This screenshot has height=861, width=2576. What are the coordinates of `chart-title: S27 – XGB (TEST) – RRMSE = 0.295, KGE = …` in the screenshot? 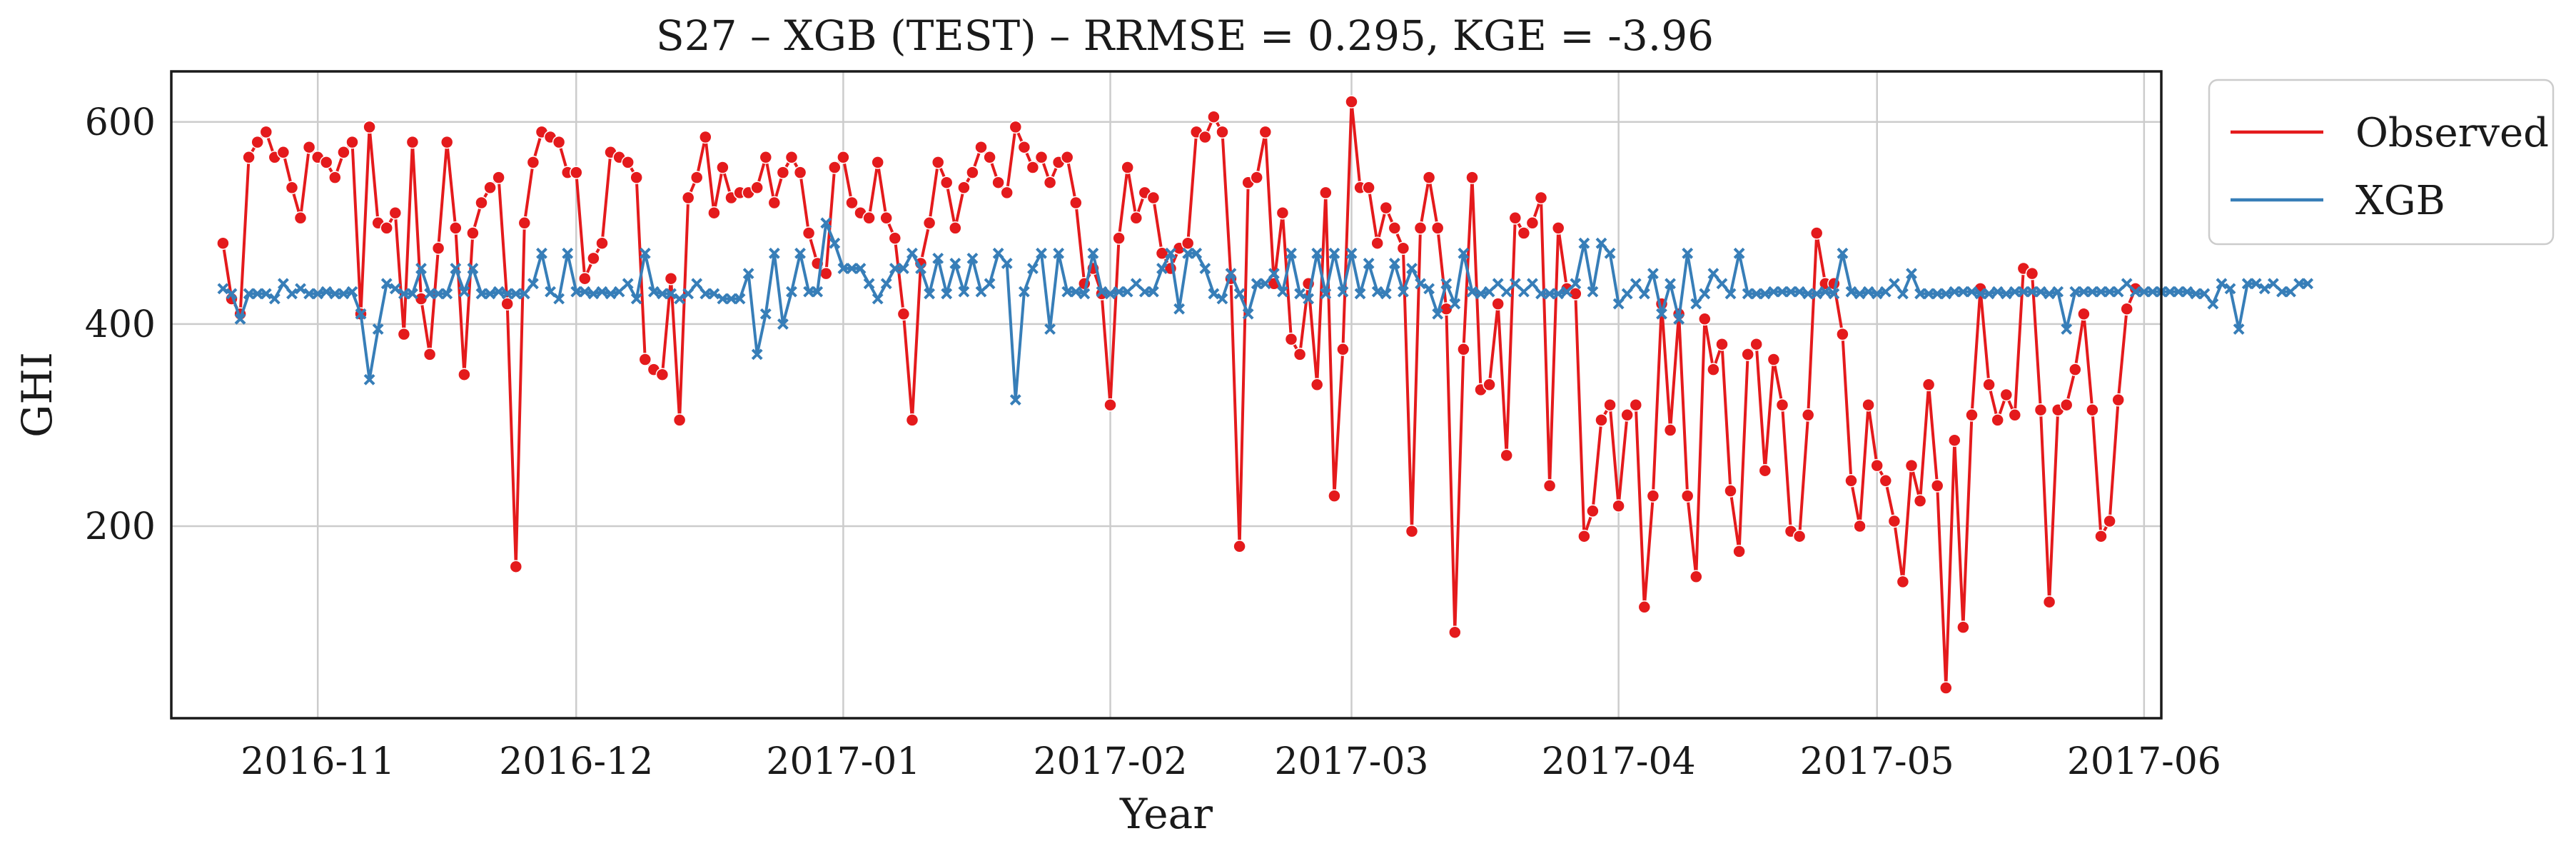 It's located at (1185, 36).